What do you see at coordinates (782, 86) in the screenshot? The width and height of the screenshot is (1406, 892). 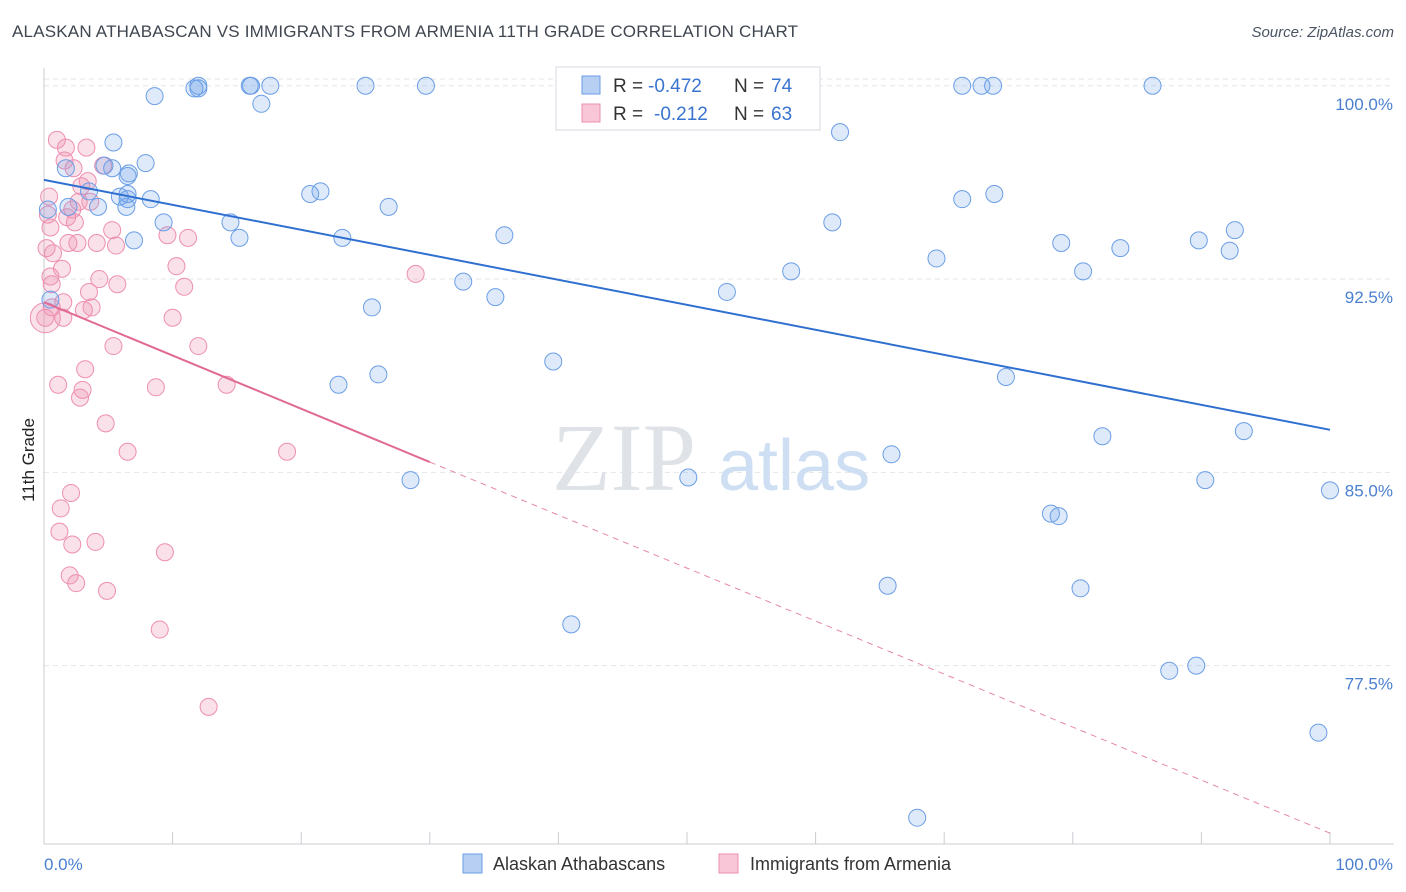 I see `legend-n-value-blue: 74` at bounding box center [782, 86].